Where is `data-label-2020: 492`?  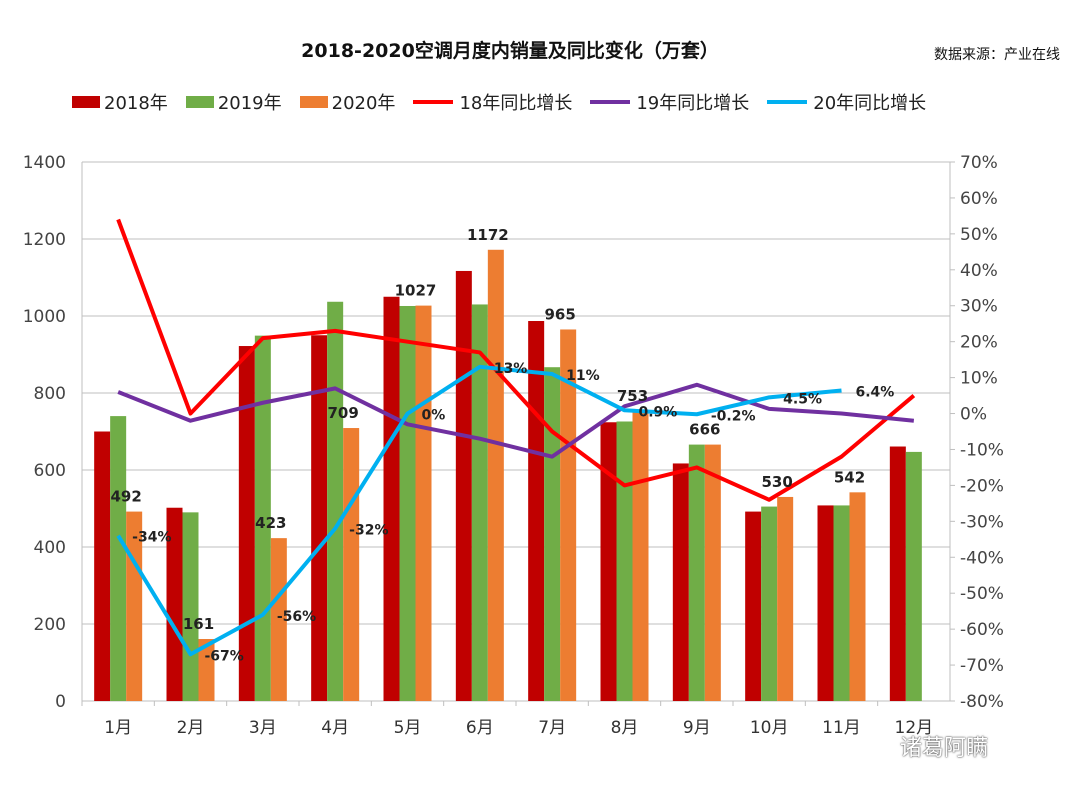
data-label-2020: 492 is located at coordinates (126, 497).